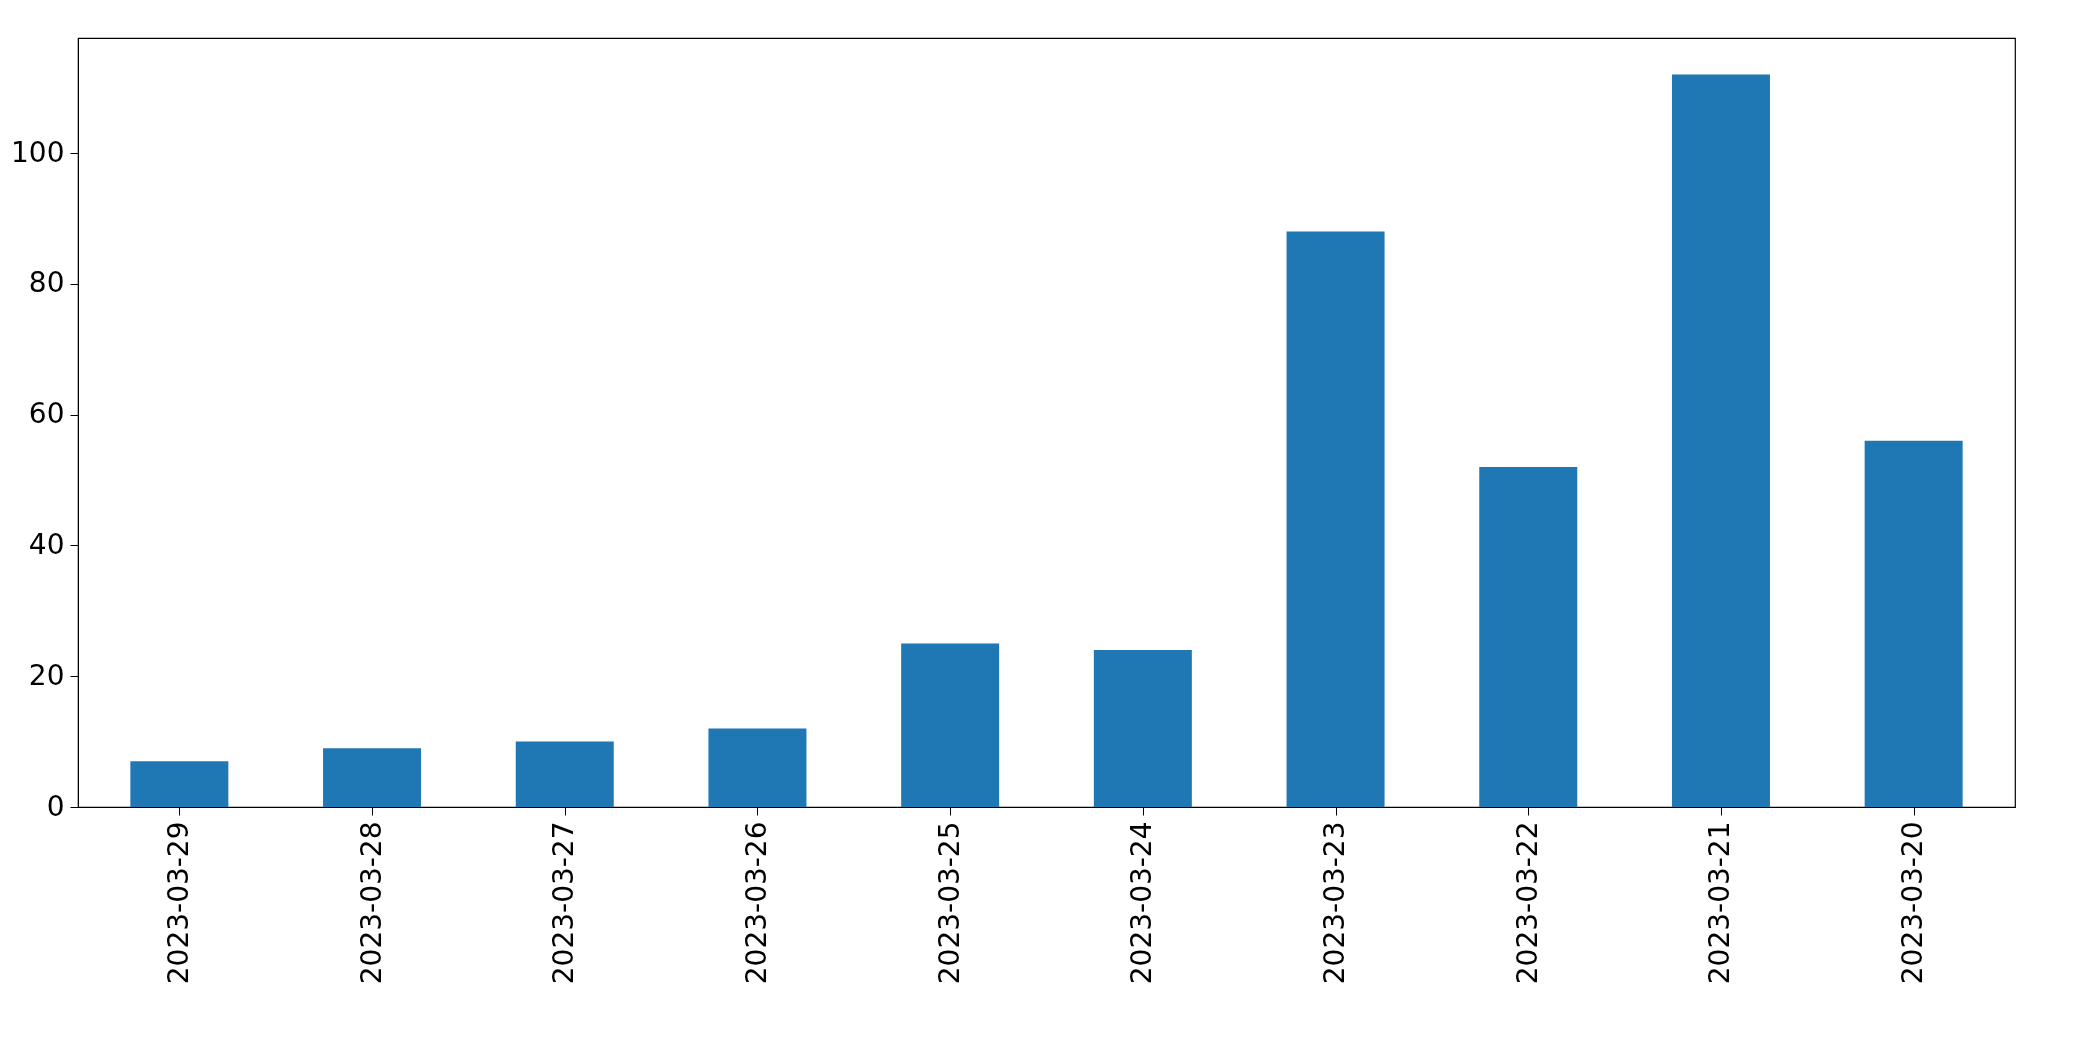 The height and width of the screenshot is (1061, 2093). What do you see at coordinates (1335, 903) in the screenshot?
I see `x-tick-label: 2023-03-23` at bounding box center [1335, 903].